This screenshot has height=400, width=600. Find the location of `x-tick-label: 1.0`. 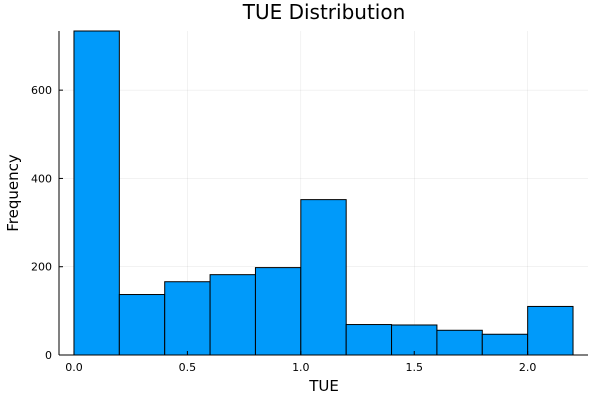

x-tick-label: 1.0 is located at coordinates (301, 367).